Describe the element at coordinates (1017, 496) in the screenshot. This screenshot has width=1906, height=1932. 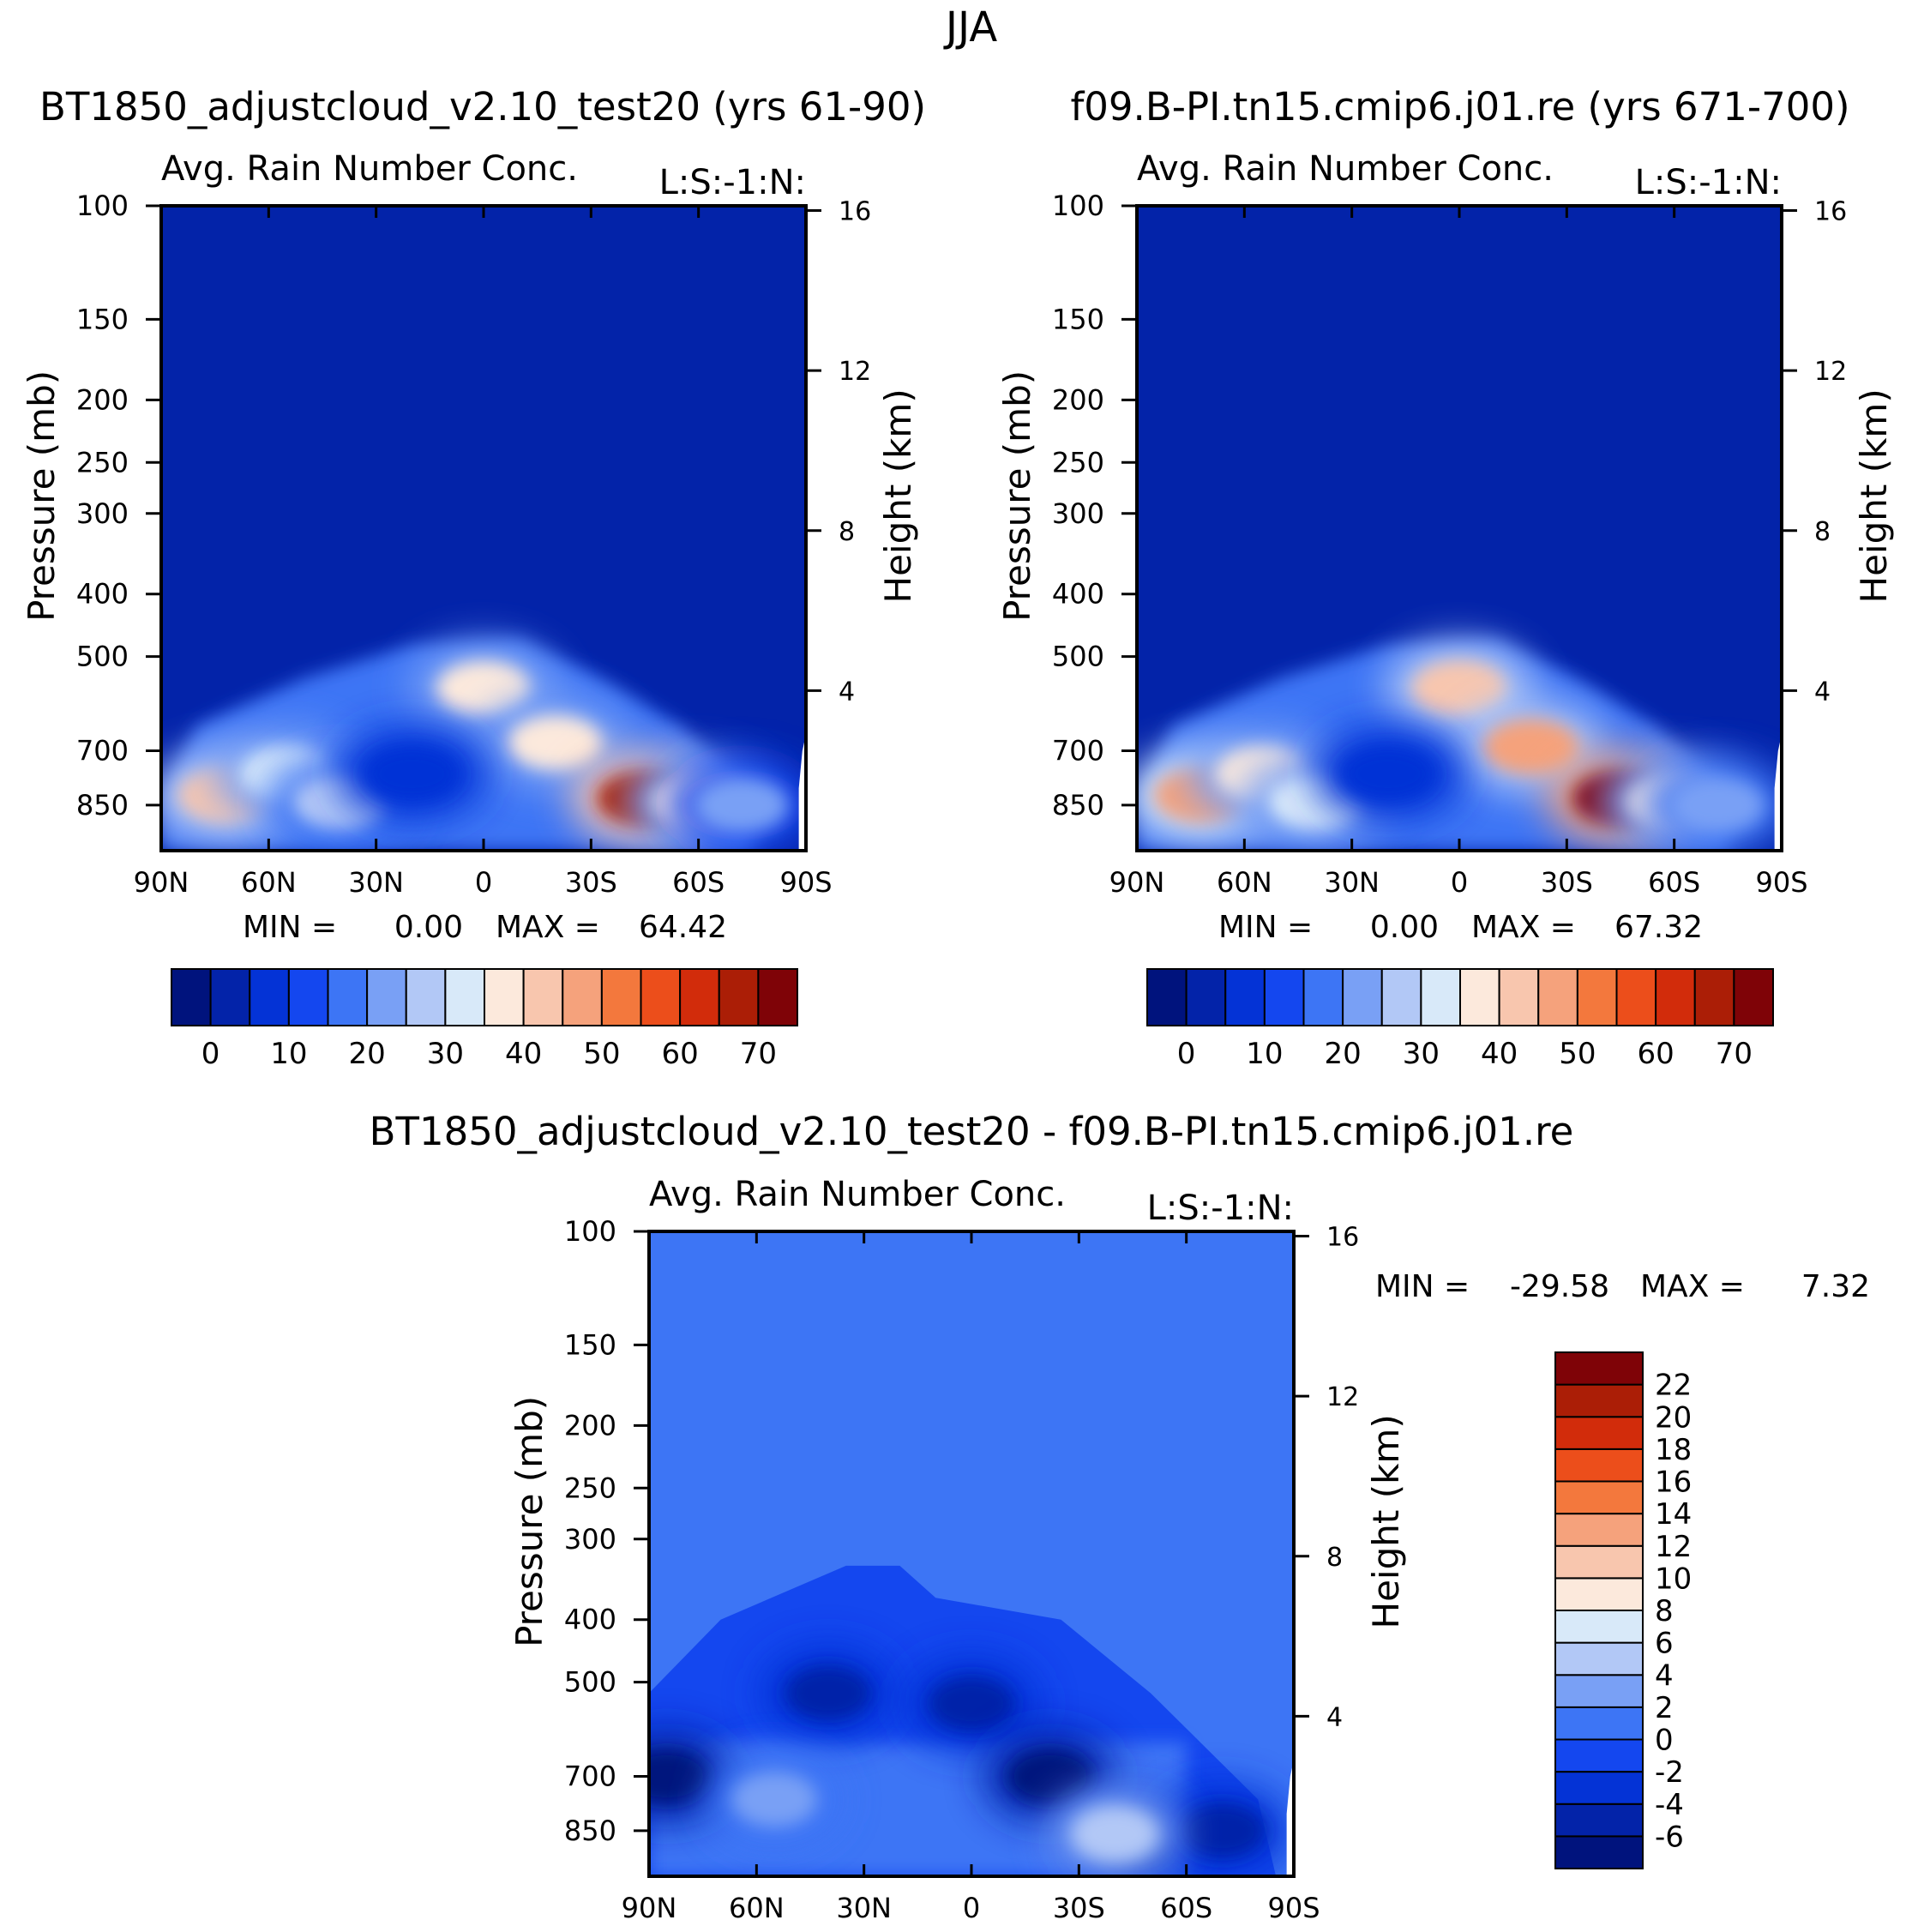
I see `y-axis-label: Pressure (mb)` at that location.